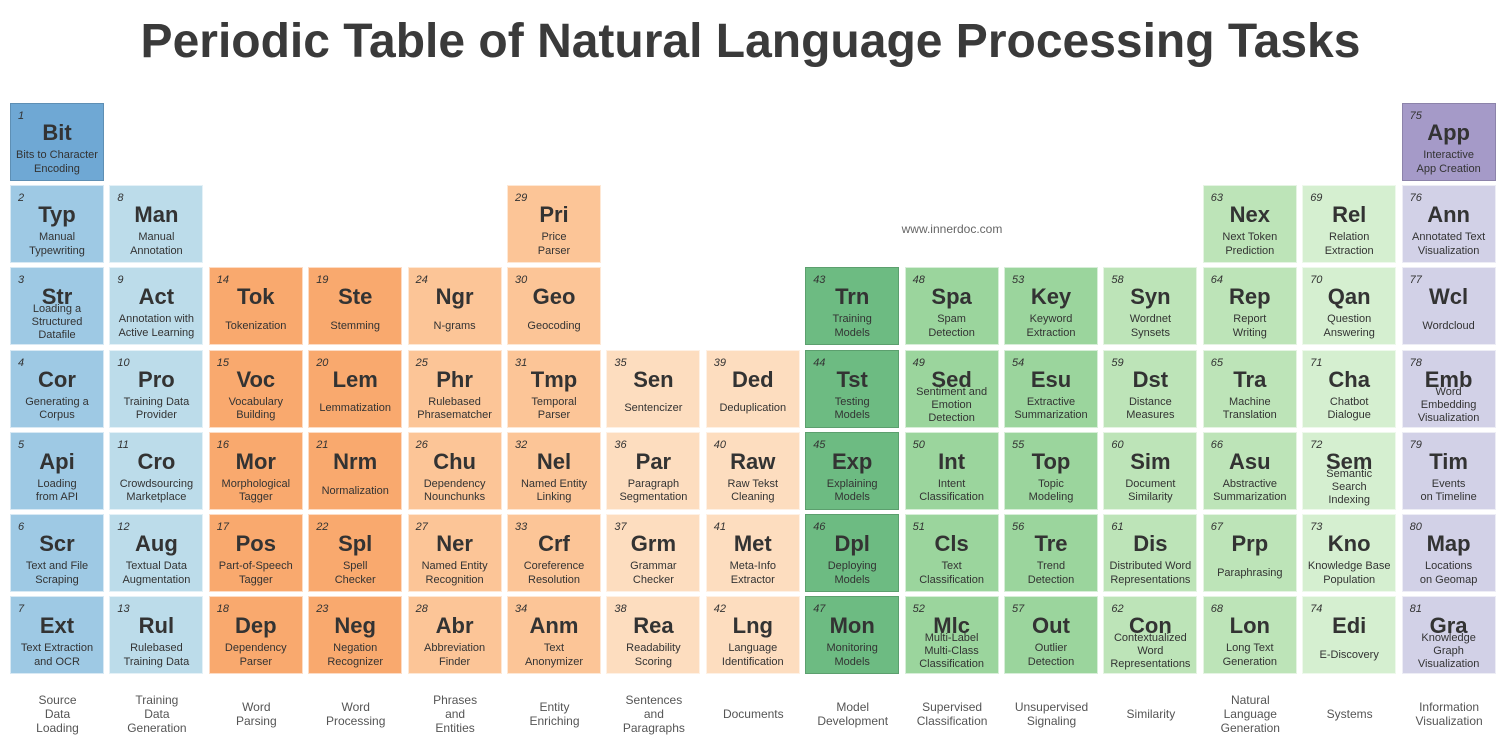 The image size is (1501, 751). Describe the element at coordinates (521, 444) in the screenshot. I see `element-number: 32` at that location.